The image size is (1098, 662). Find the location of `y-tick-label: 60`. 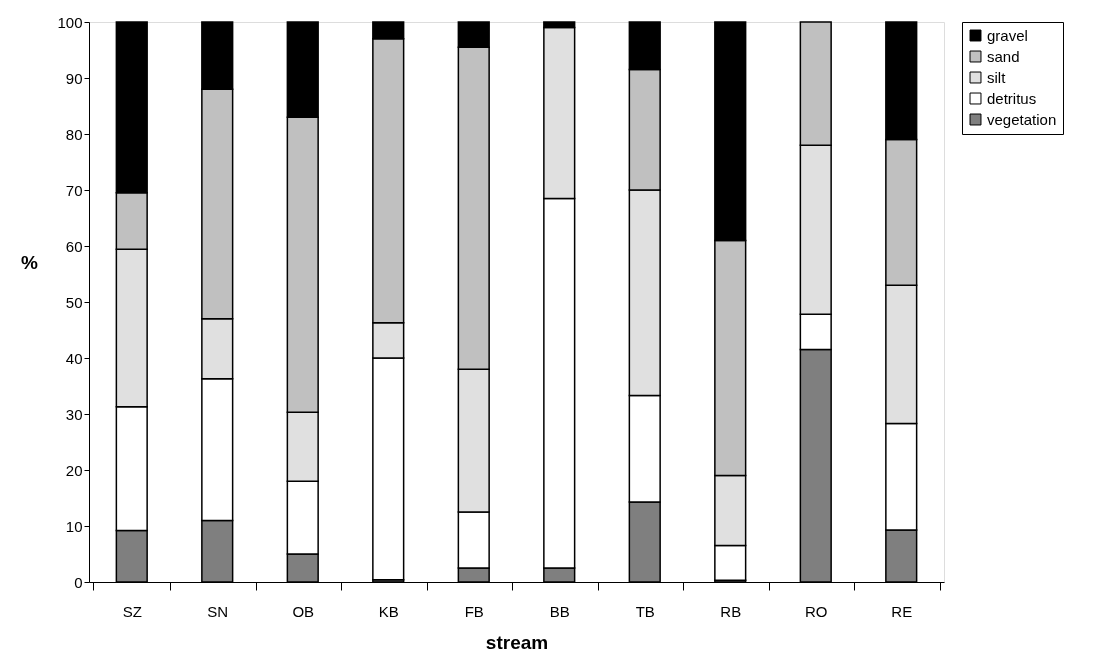

y-tick-label: 60 is located at coordinates (74, 246).